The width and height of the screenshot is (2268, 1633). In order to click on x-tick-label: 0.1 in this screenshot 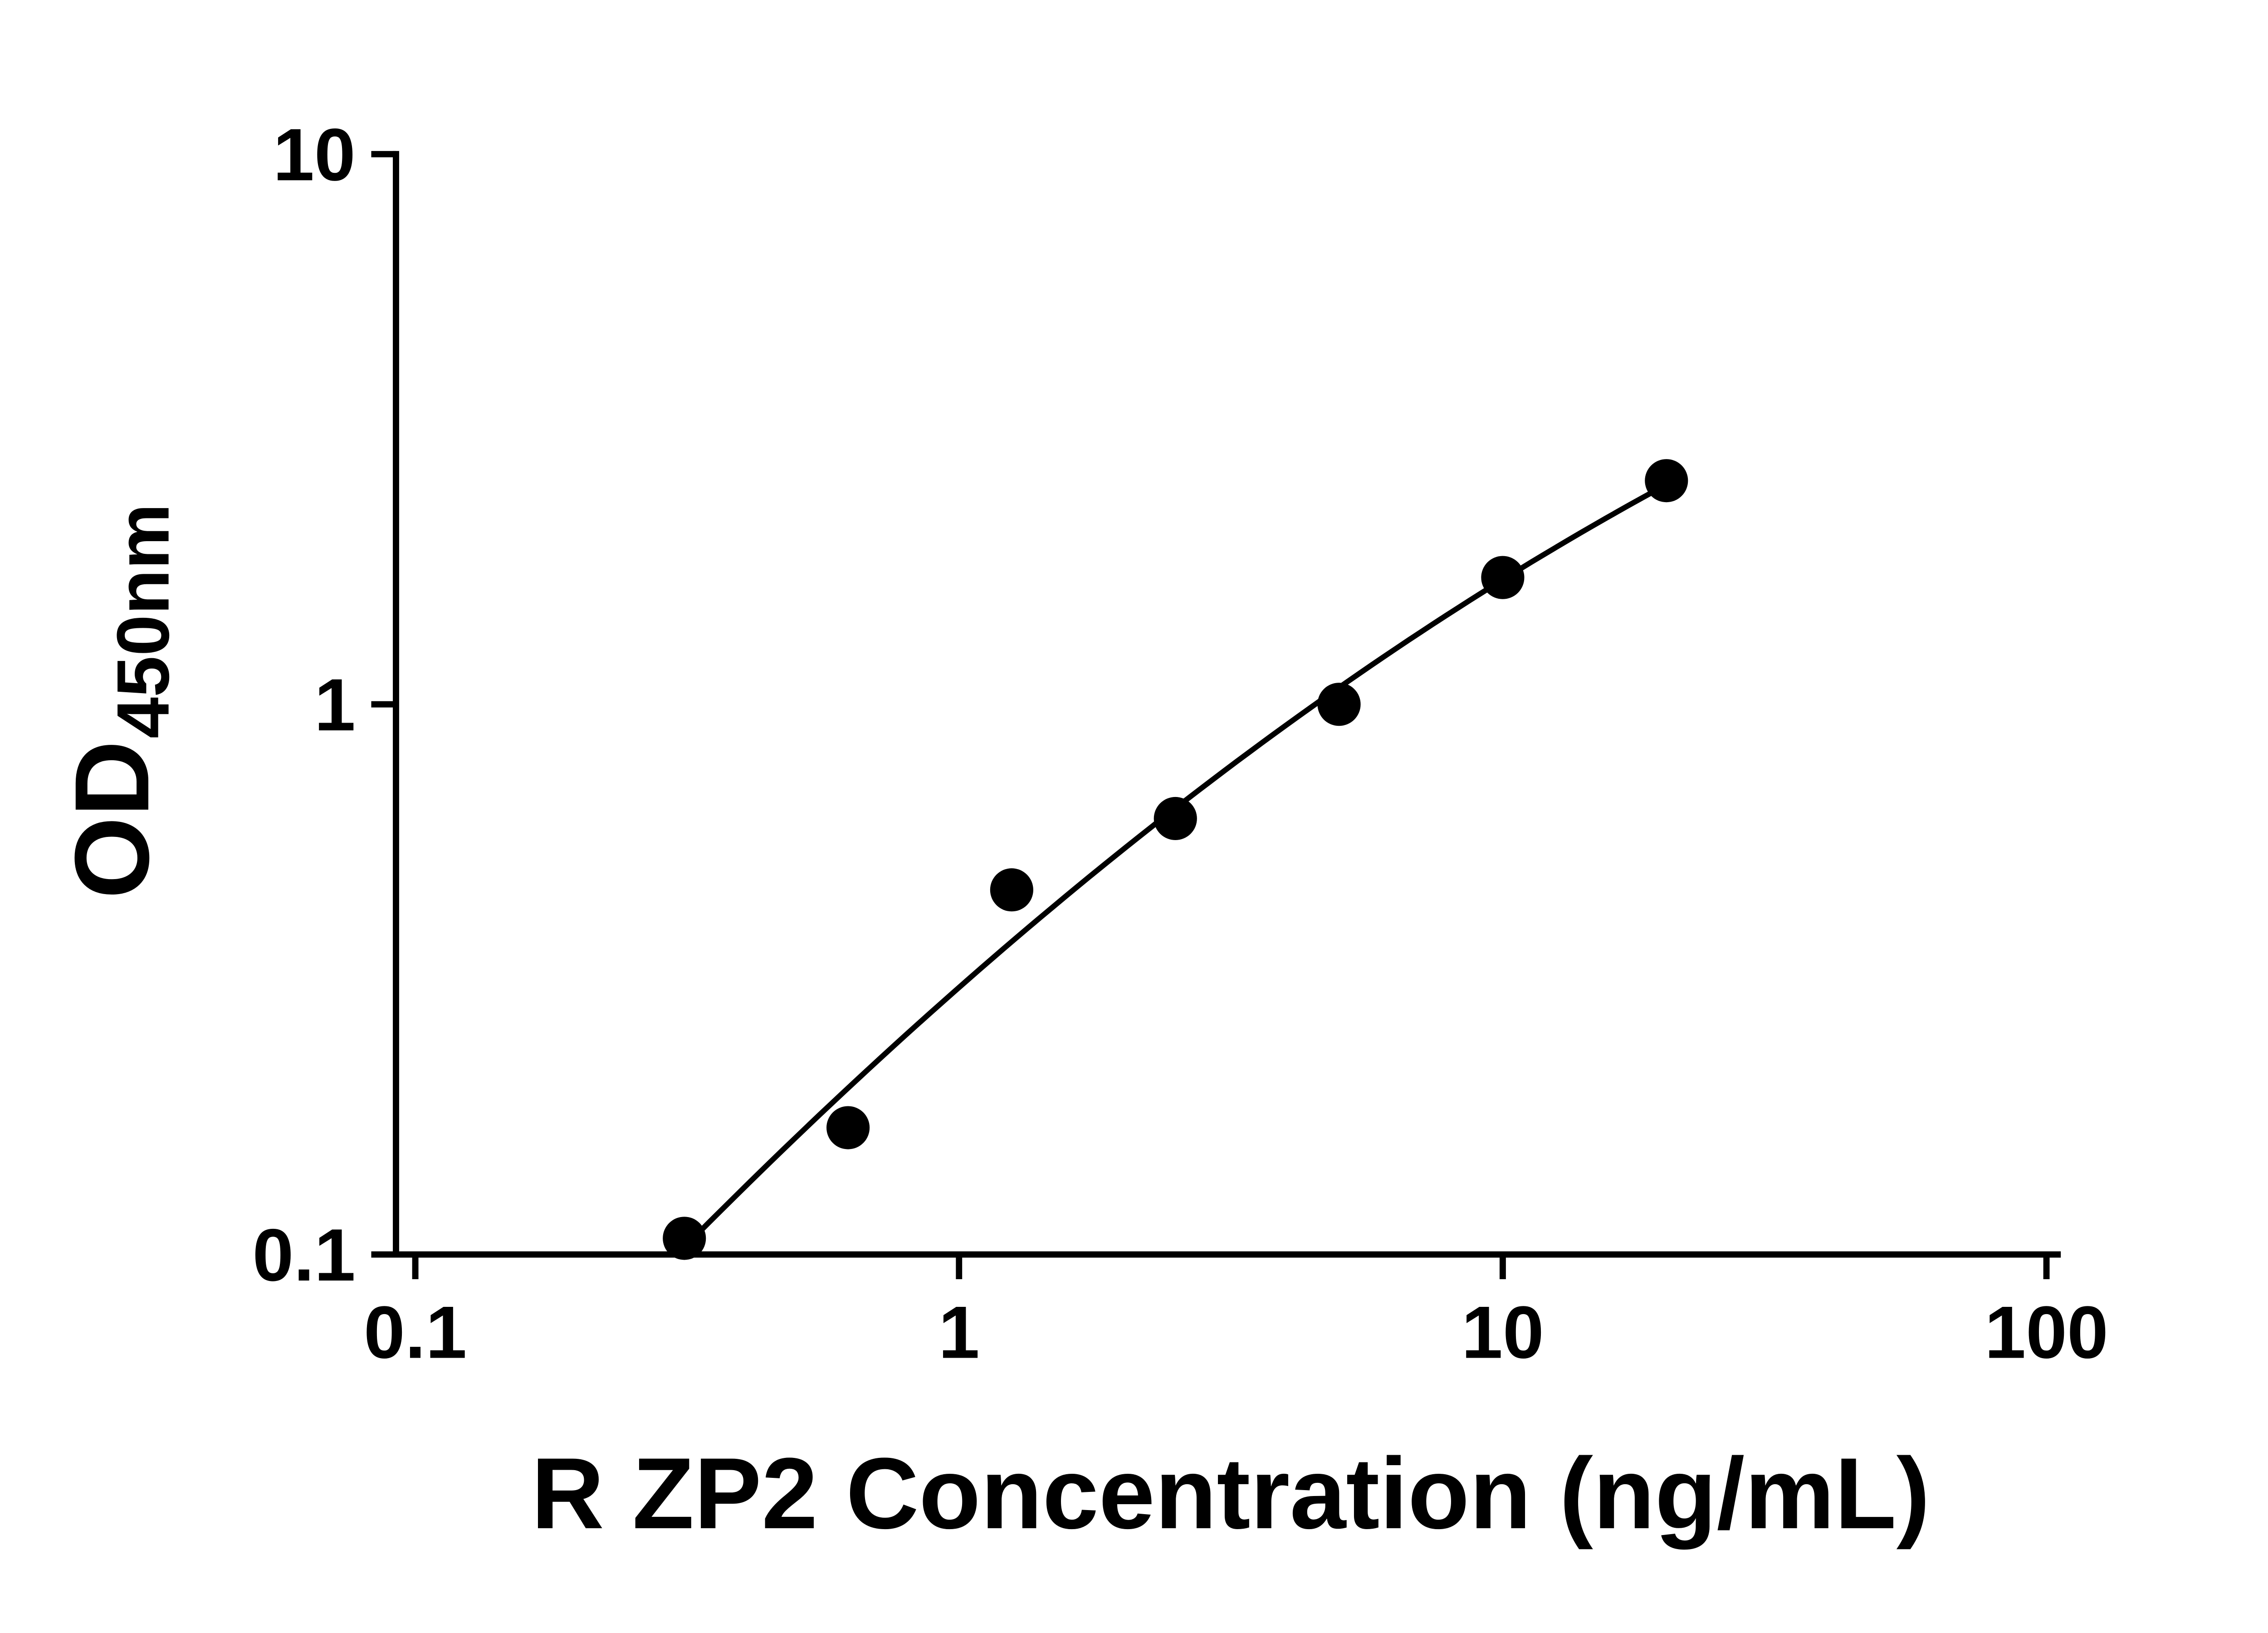, I will do `click(415, 1332)`.